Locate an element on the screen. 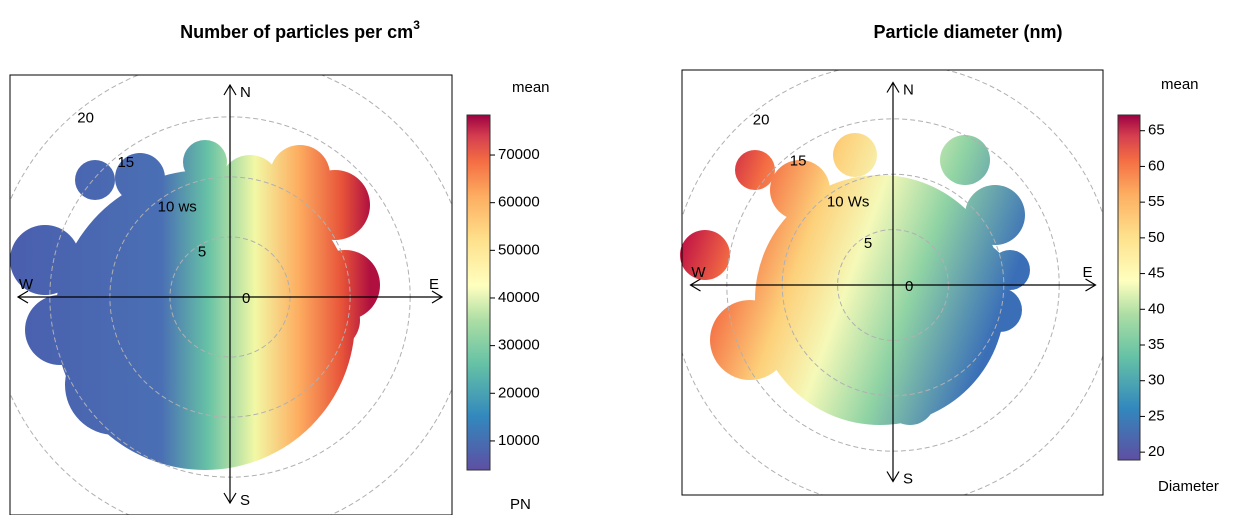  colorbar-tick-label: 30000 is located at coordinates (519, 345).